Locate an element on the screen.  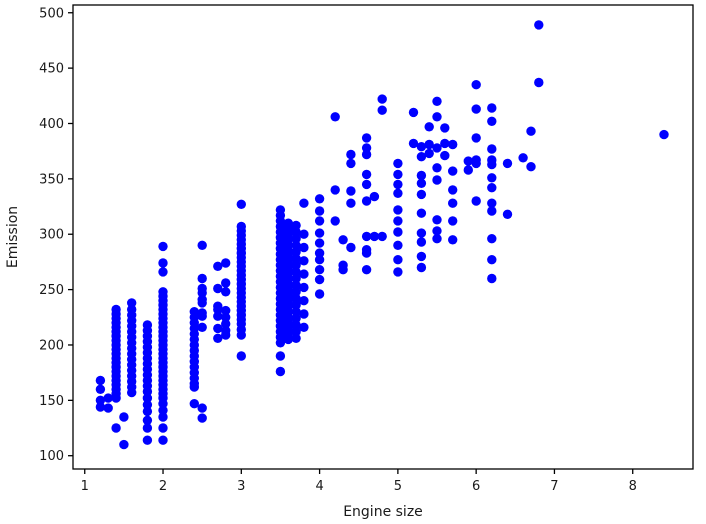
y-tick-label: 500 is located at coordinates (51, 13).